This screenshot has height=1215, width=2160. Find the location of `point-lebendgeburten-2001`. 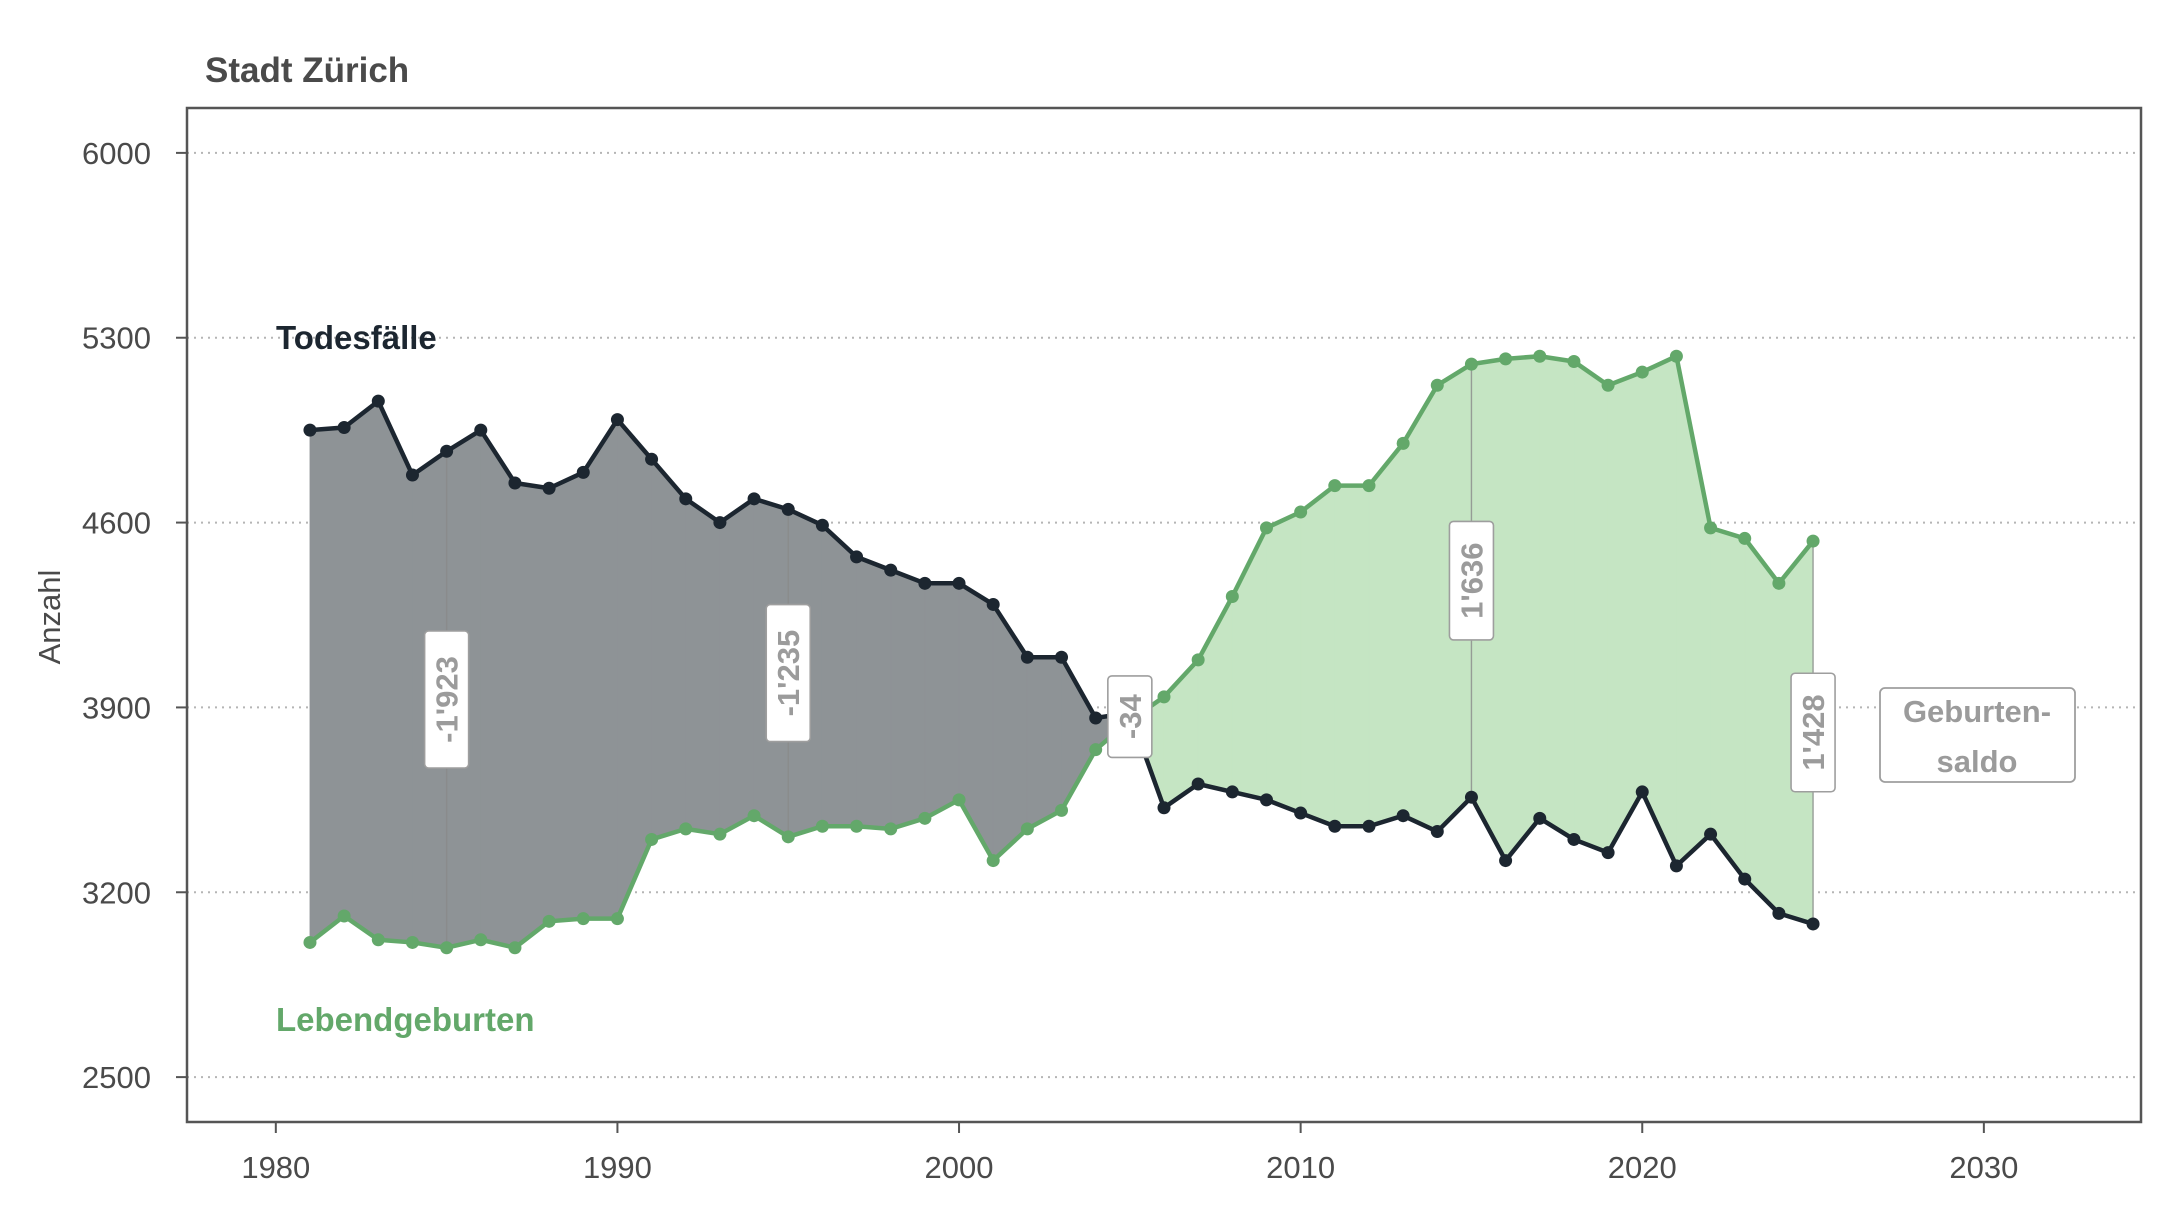

point-lebendgeburten-2001 is located at coordinates (993, 861).